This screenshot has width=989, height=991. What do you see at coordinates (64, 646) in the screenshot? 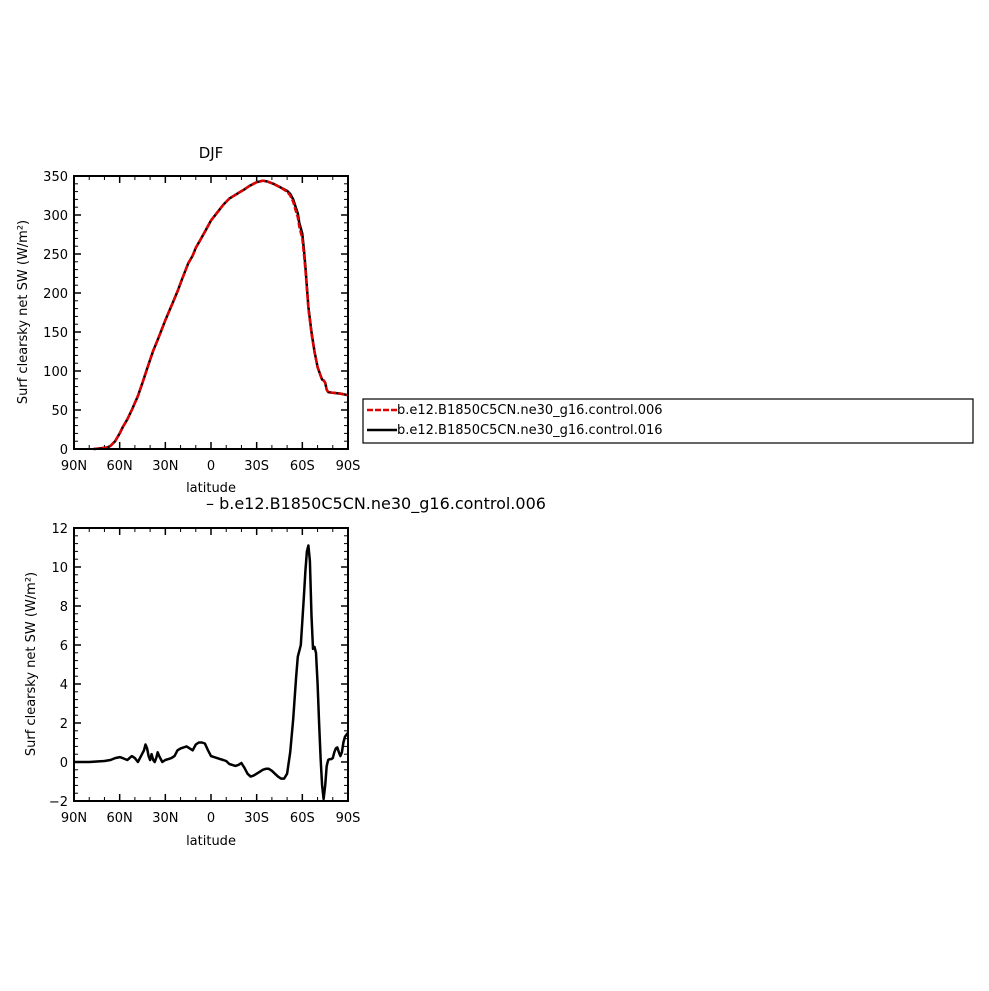
I see `bottom-y-tick-label: 6` at bounding box center [64, 646].